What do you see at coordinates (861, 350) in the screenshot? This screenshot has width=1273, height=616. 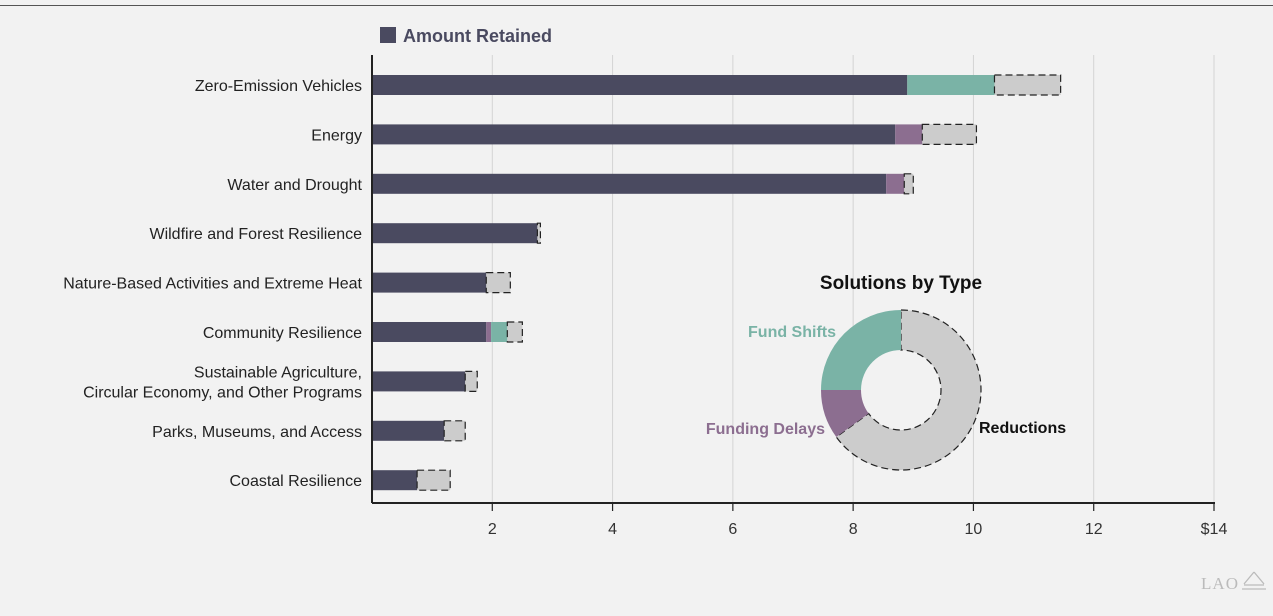 I see `donut-slice-fund-shifts` at bounding box center [861, 350].